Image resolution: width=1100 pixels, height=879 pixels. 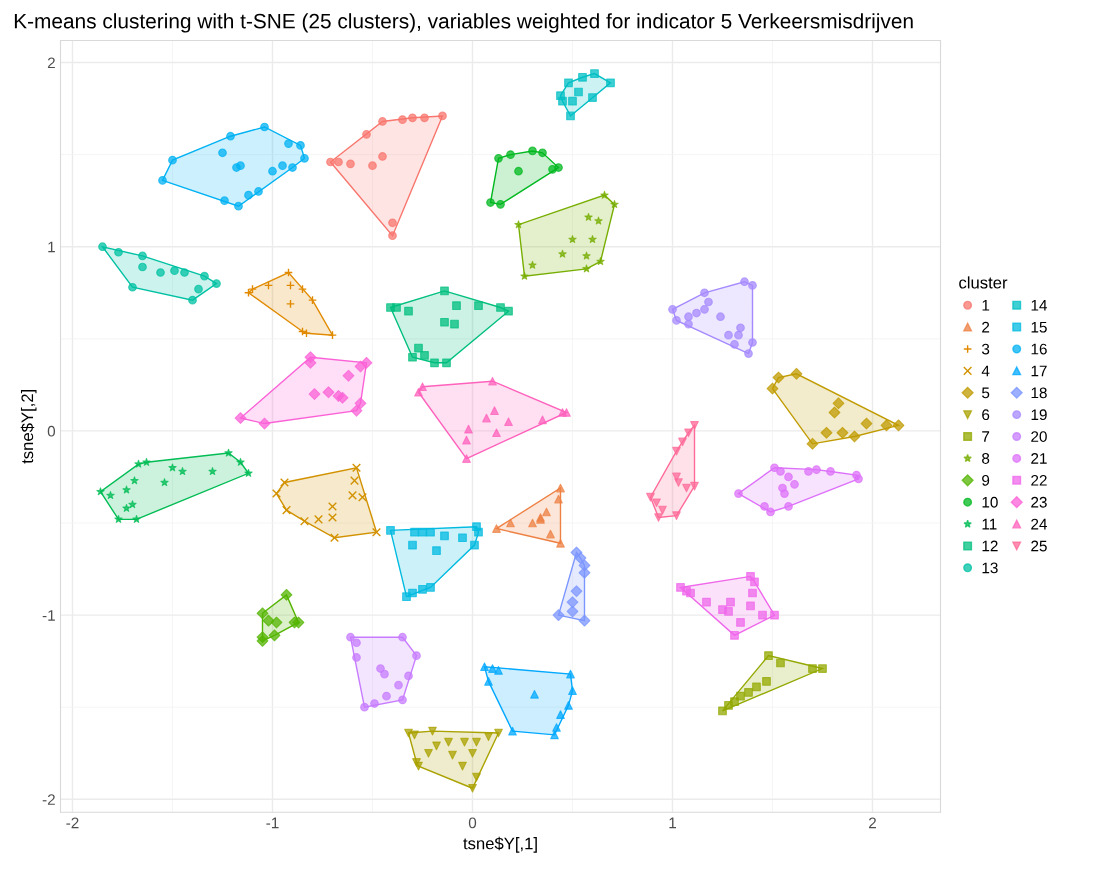 What do you see at coordinates (989, 524) in the screenshot?
I see `legend-label: 11` at bounding box center [989, 524].